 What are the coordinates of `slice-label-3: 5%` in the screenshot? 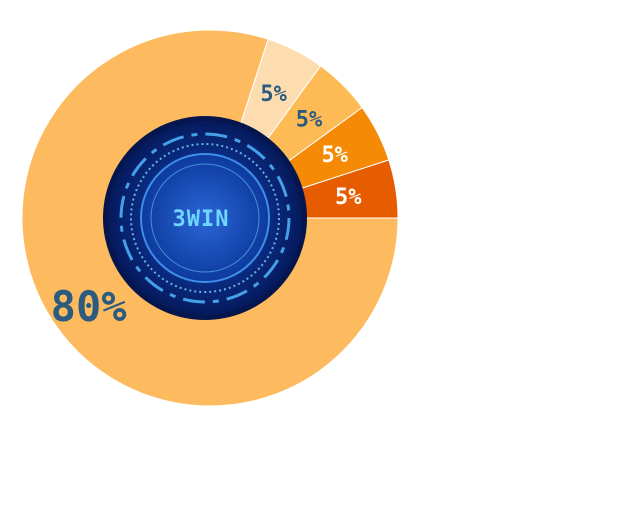 It's located at (273, 94).